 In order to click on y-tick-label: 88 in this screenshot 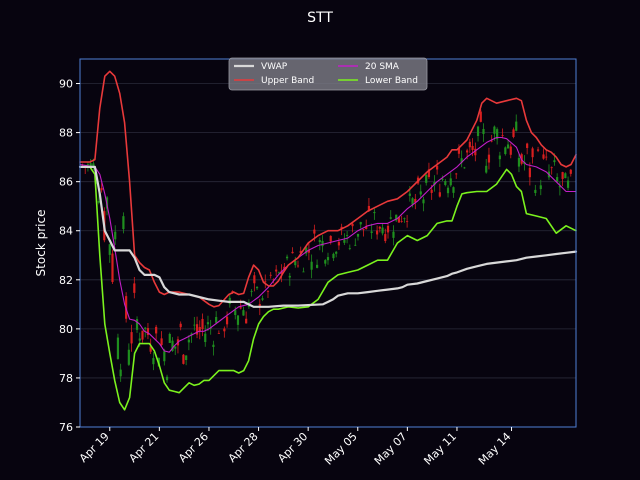, I will do `click(66, 133)`.